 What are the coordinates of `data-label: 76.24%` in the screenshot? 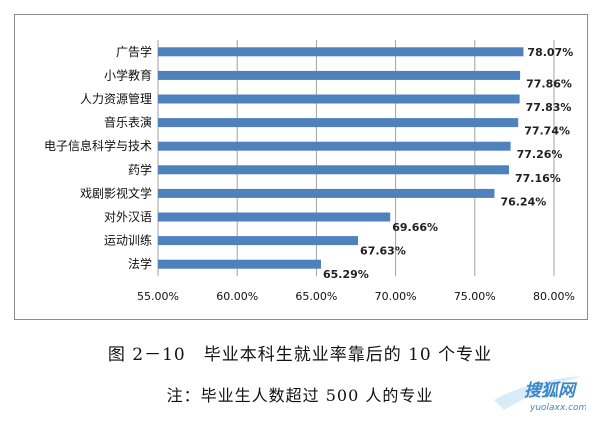 It's located at (523, 201).